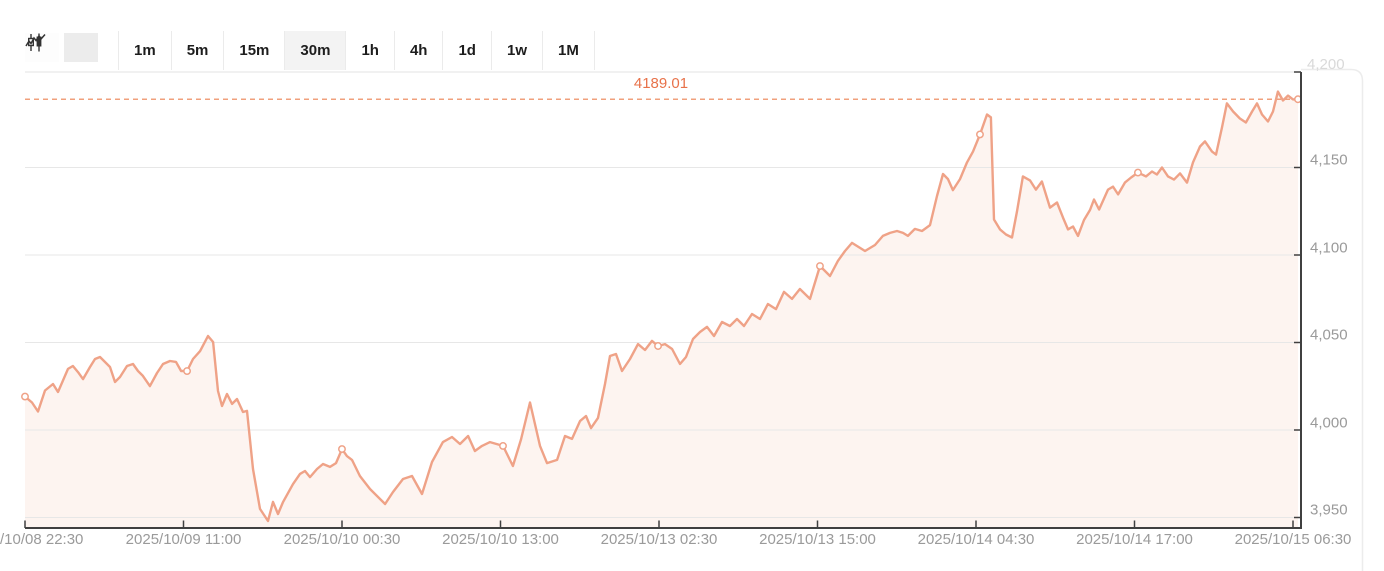 The width and height of the screenshot is (1384, 571). Describe the element at coordinates (198, 50) in the screenshot. I see `timeframe-button-5m: 5m` at that location.